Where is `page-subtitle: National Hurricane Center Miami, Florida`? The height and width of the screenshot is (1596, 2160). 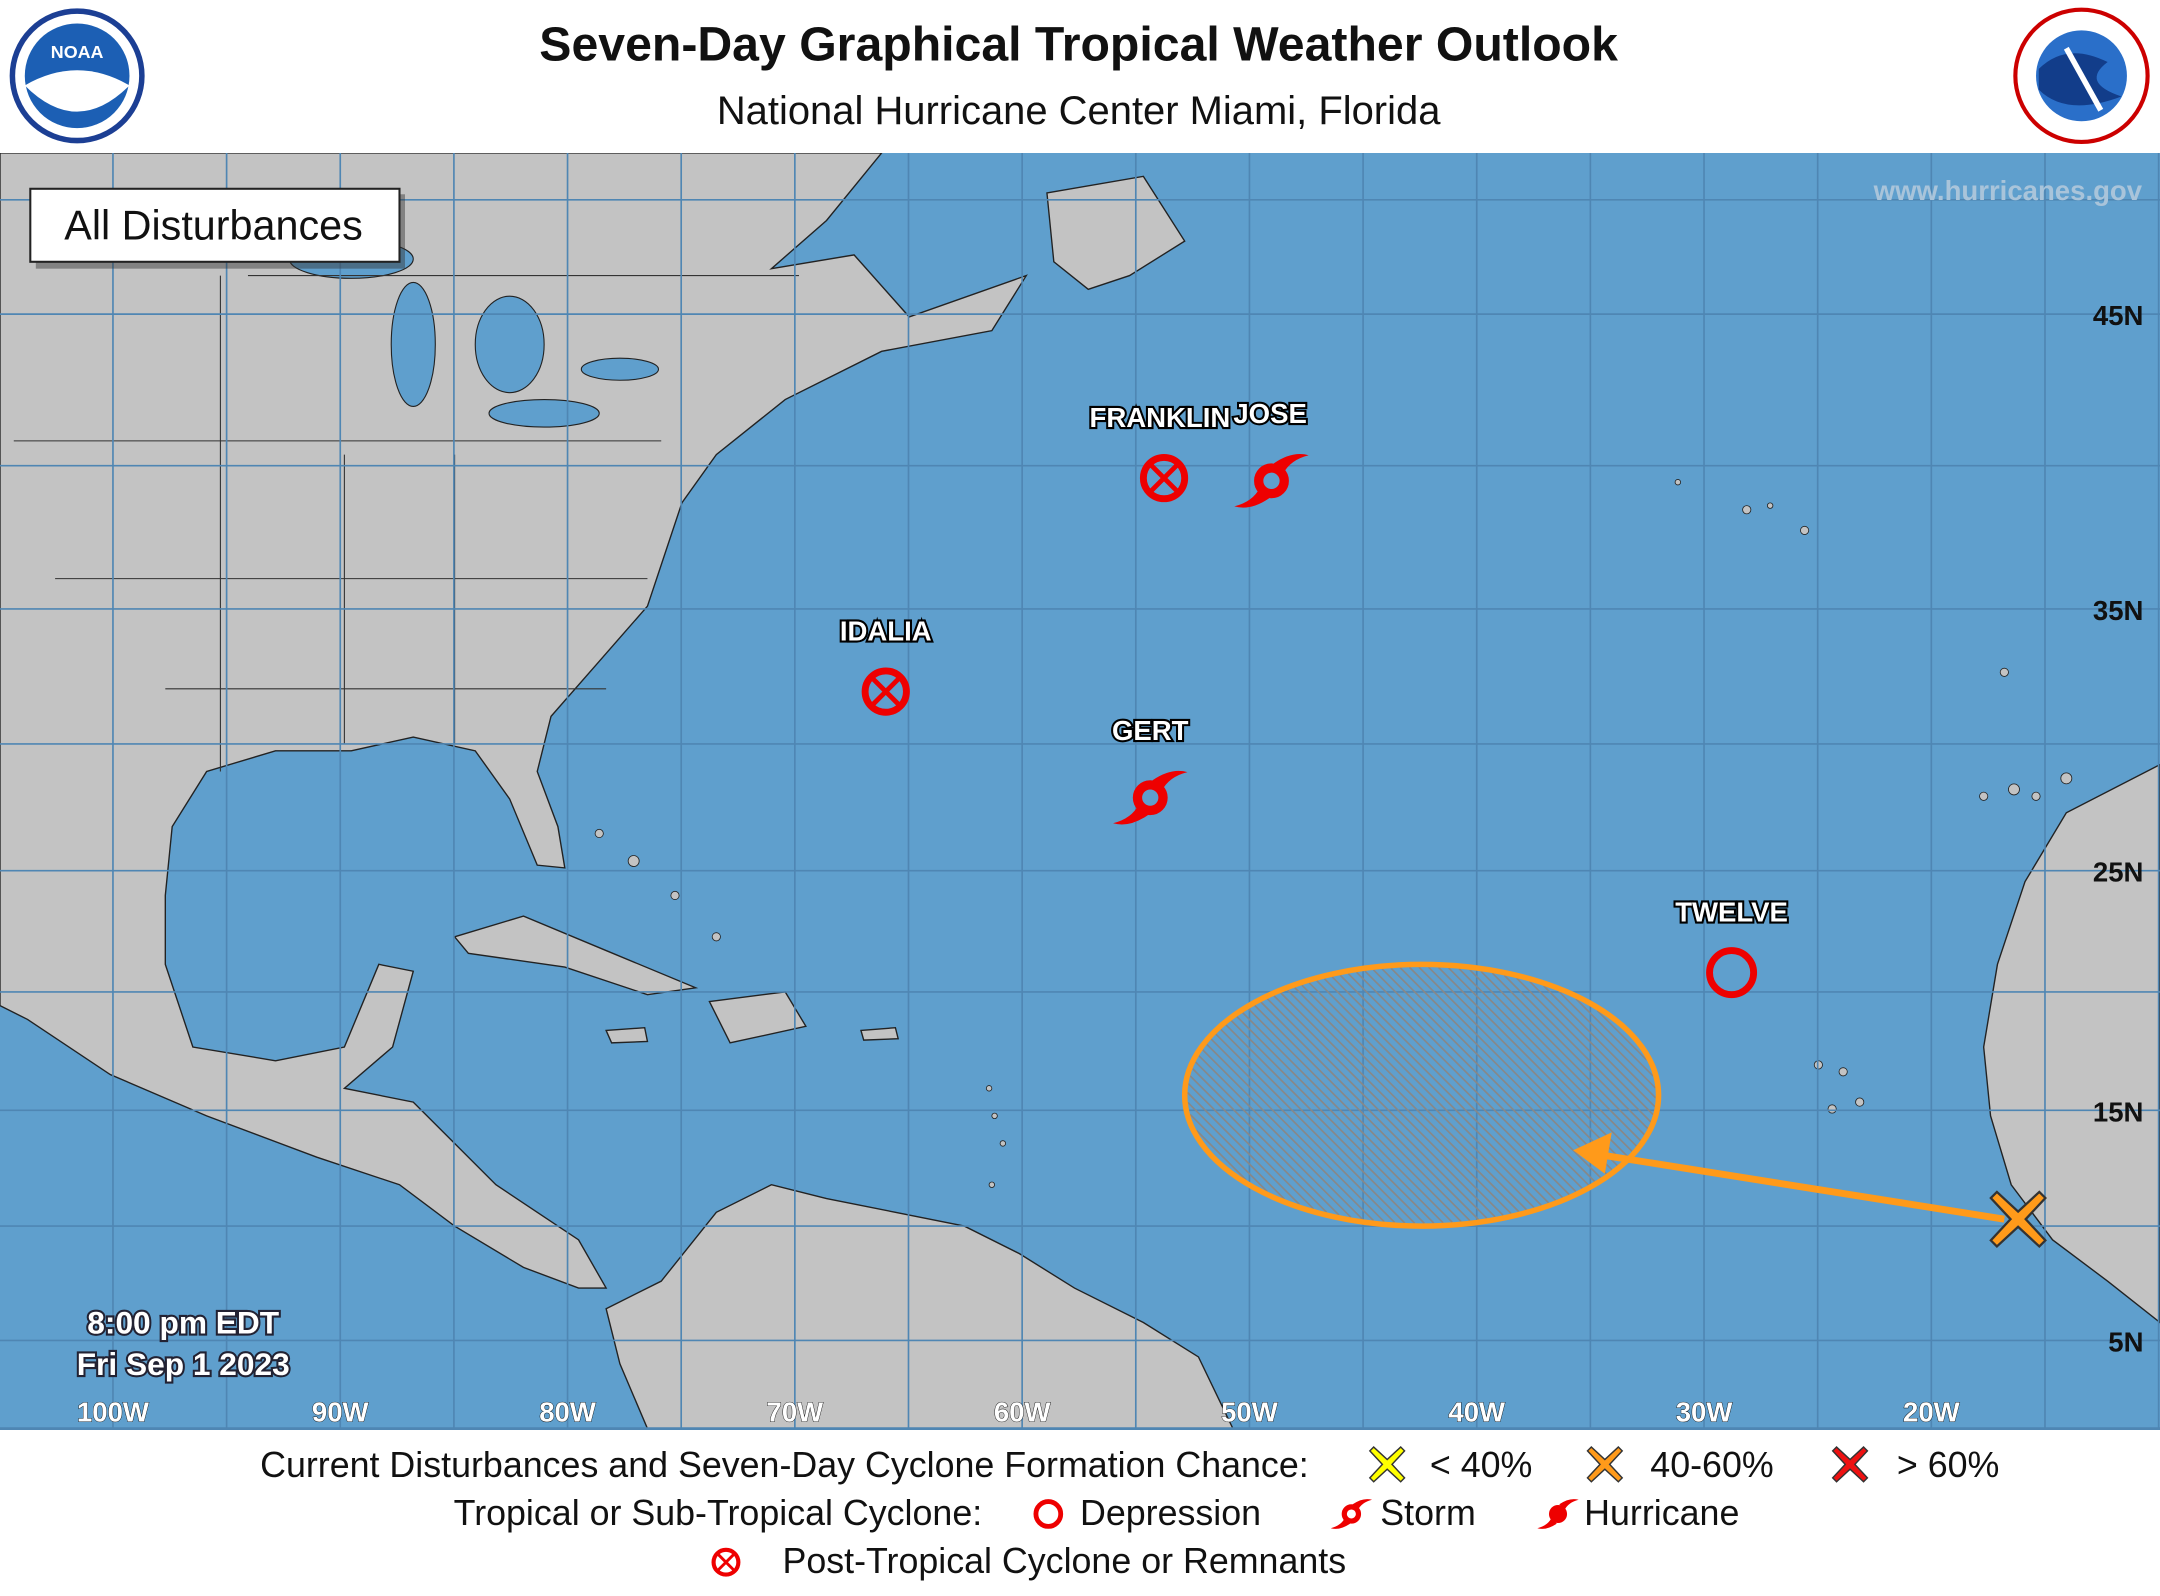
page-subtitle: National Hurricane Center Miami, Florida is located at coordinates (1079, 111).